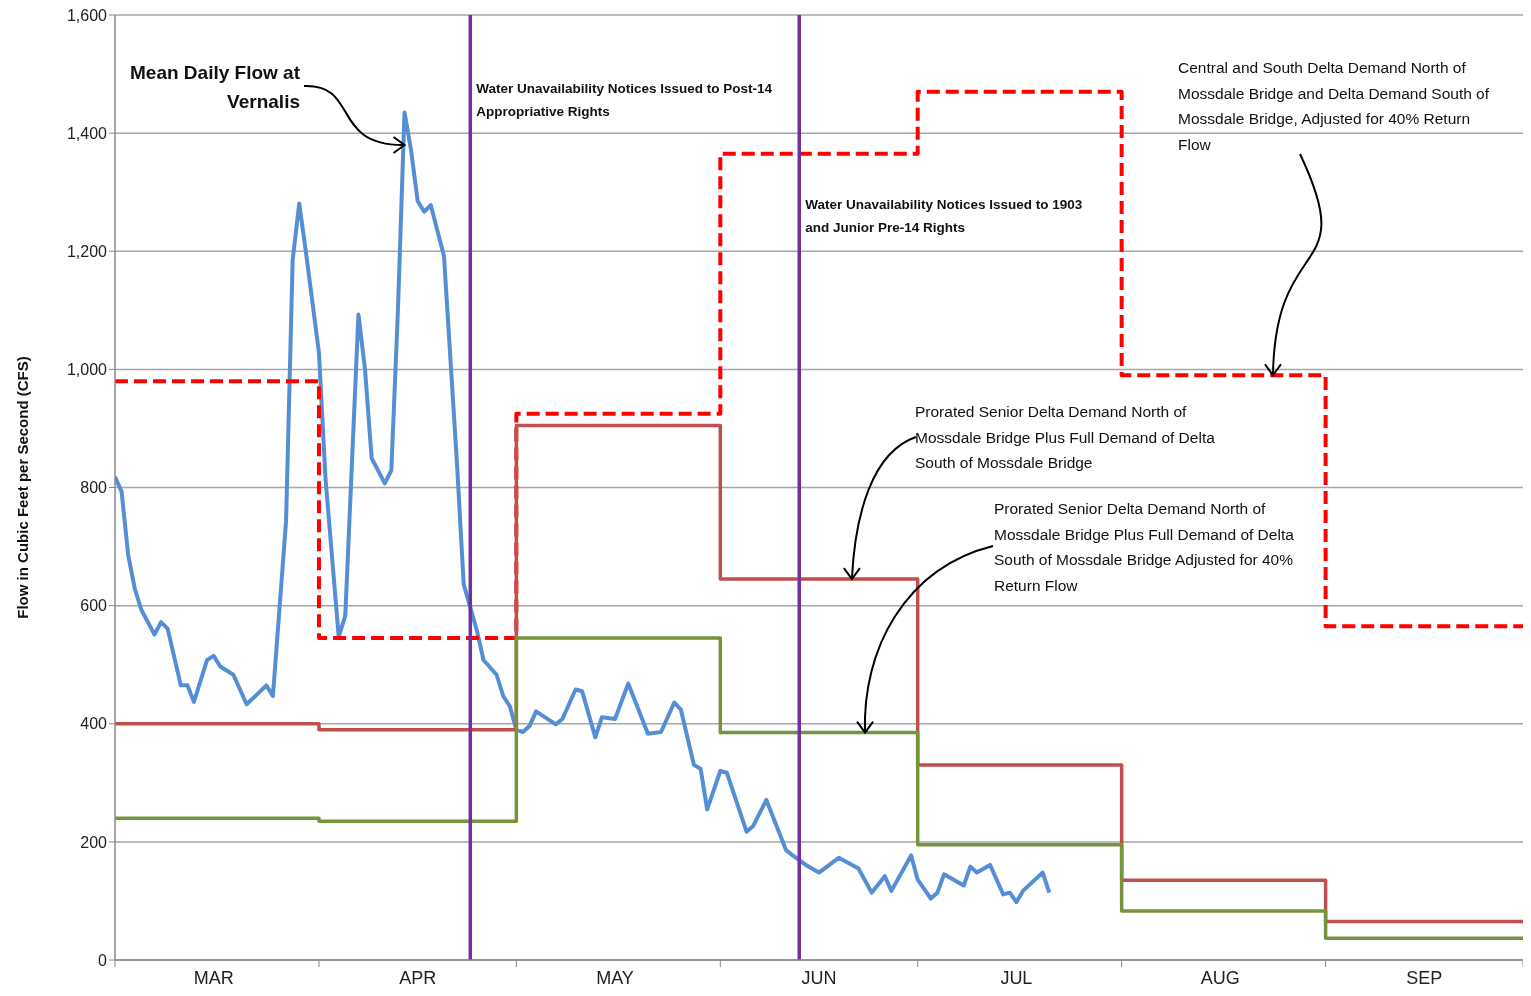  Describe the element at coordinates (625, 100) in the screenshot. I see `ref-line-label: Water Unavailability Notices Issued to Post-14 Appropriative Rights` at that location.